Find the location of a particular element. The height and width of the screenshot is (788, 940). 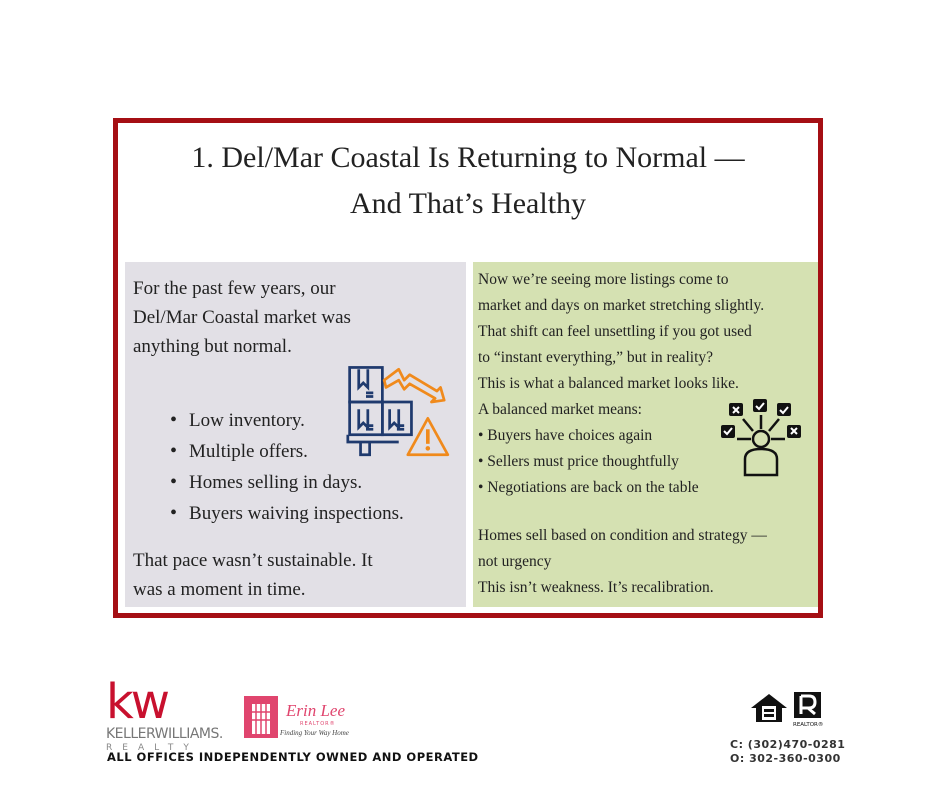

closing-line: This isn’t weakness. It’s recalibration. is located at coordinates (596, 587).